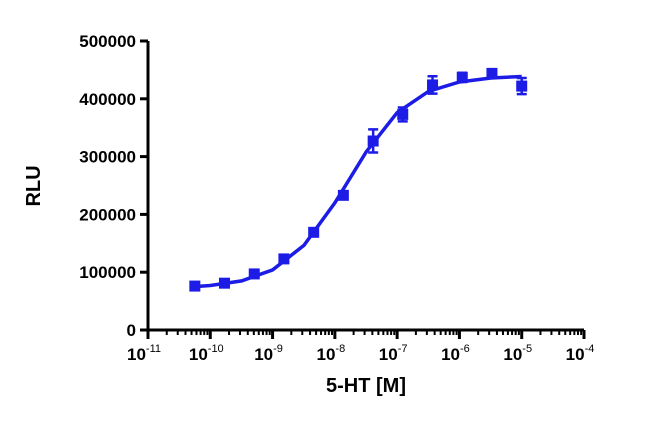  Describe the element at coordinates (590, 349) in the screenshot. I see `tick-exponent: -4` at that location.